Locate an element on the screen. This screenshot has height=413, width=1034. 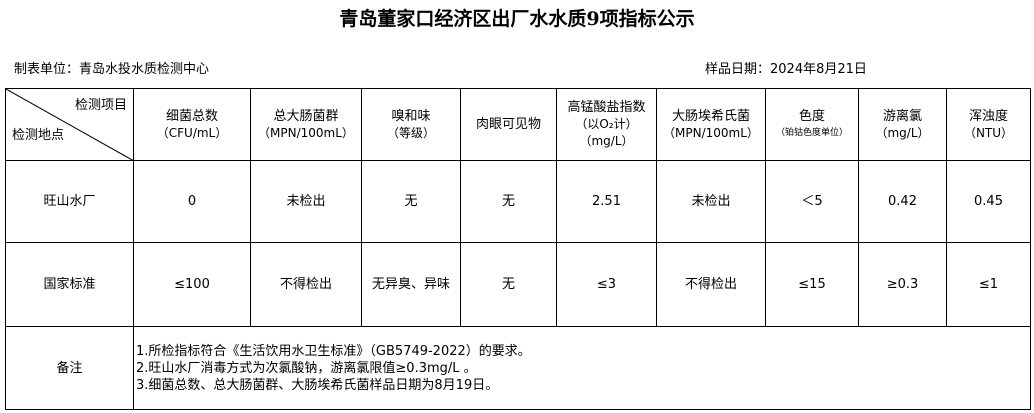
col-unit2: （mg/L） is located at coordinates (606, 141).